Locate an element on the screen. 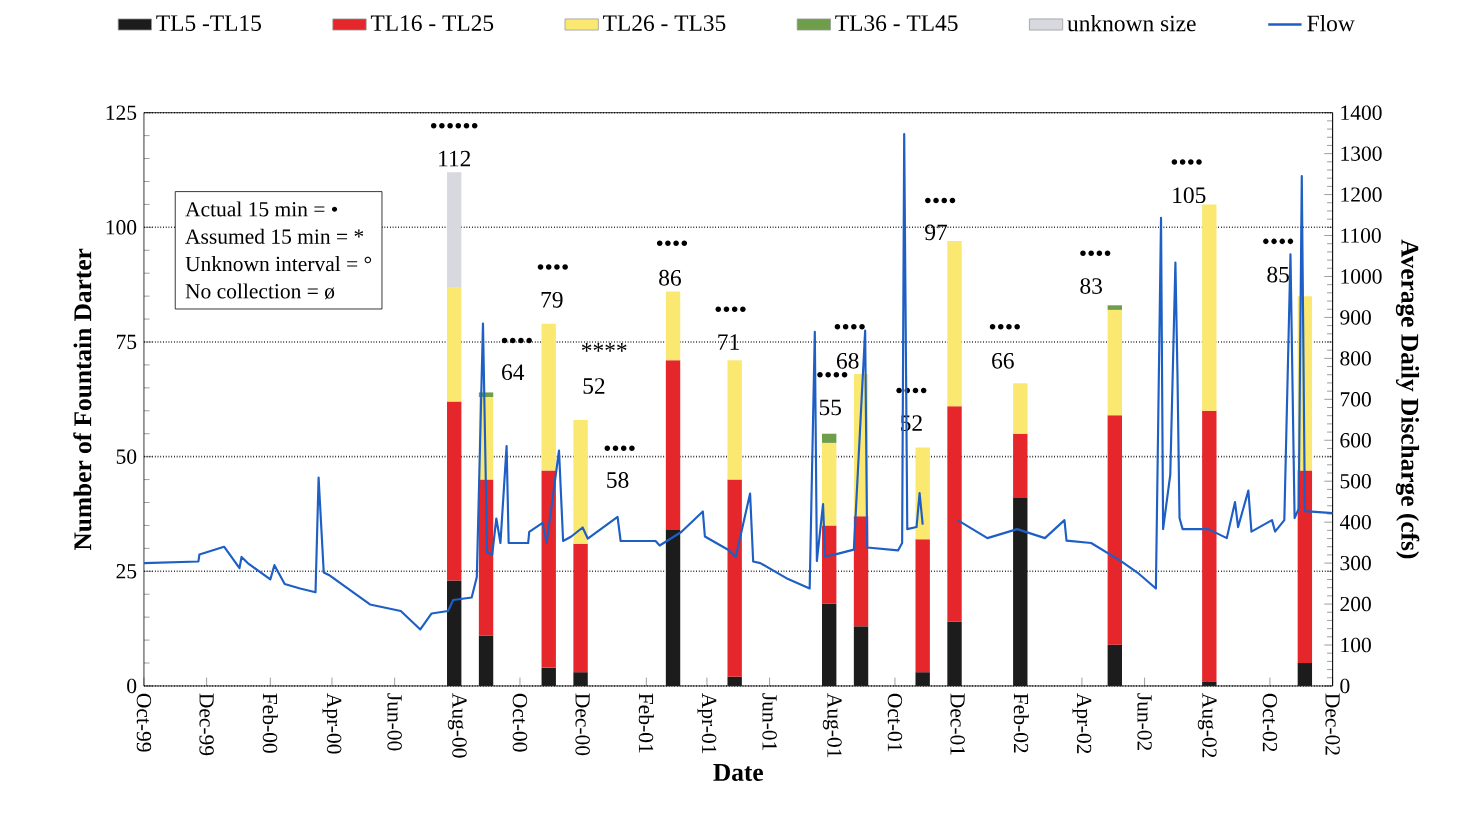  annotation: 83 is located at coordinates (1091, 285).